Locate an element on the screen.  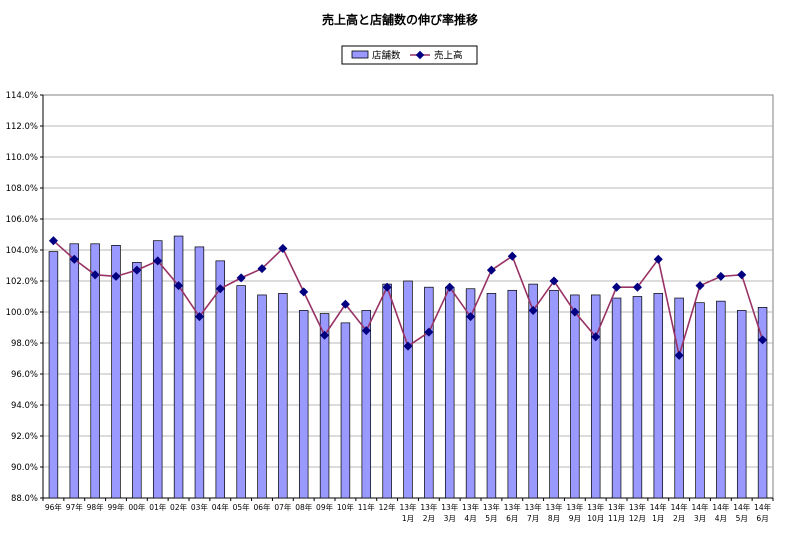
y-tick-label: 104.0% is located at coordinates (22, 251).